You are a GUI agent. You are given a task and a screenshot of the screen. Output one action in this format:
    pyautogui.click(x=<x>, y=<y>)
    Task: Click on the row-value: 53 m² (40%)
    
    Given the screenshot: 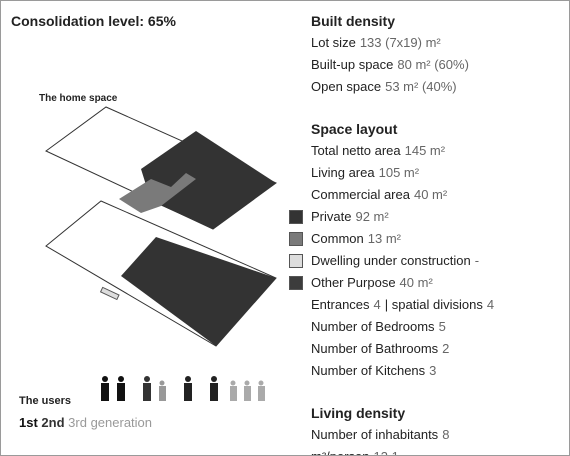 What is the action you would take?
    pyautogui.click(x=421, y=86)
    